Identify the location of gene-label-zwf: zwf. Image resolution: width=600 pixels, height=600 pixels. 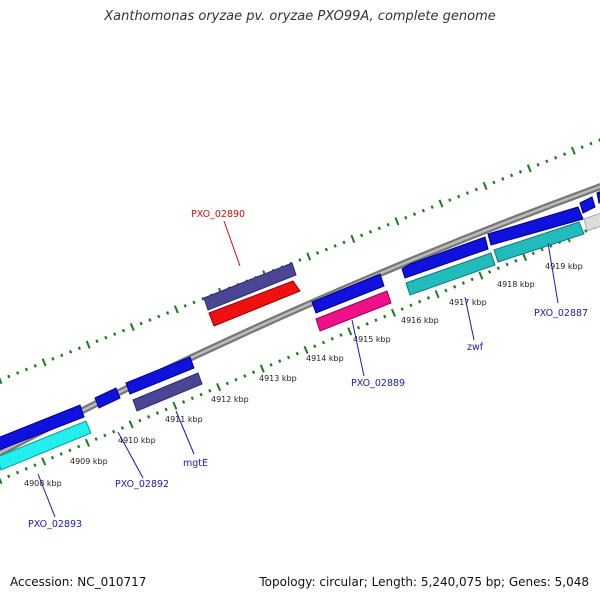
(475, 347).